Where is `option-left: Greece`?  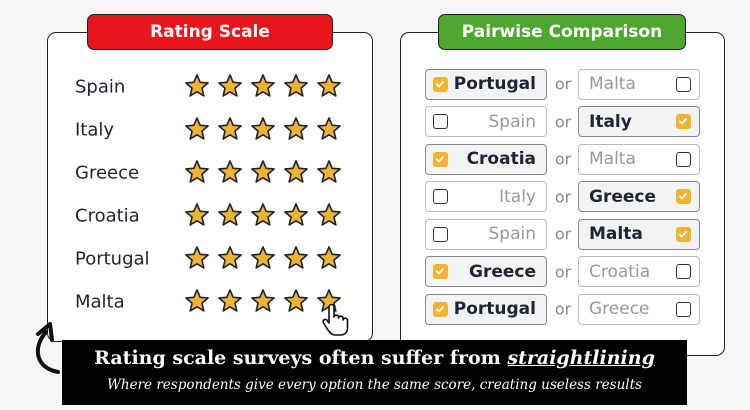
option-left: Greece is located at coordinates (486, 271).